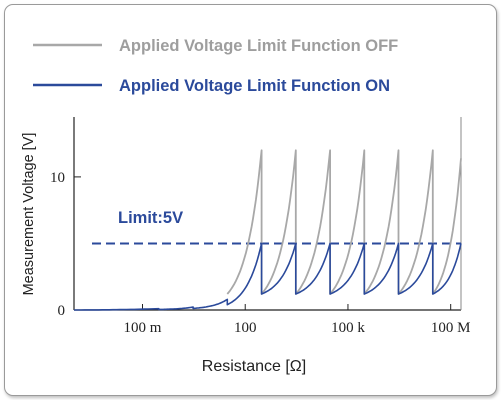  I want to click on series-on-line, so click(268, 276).